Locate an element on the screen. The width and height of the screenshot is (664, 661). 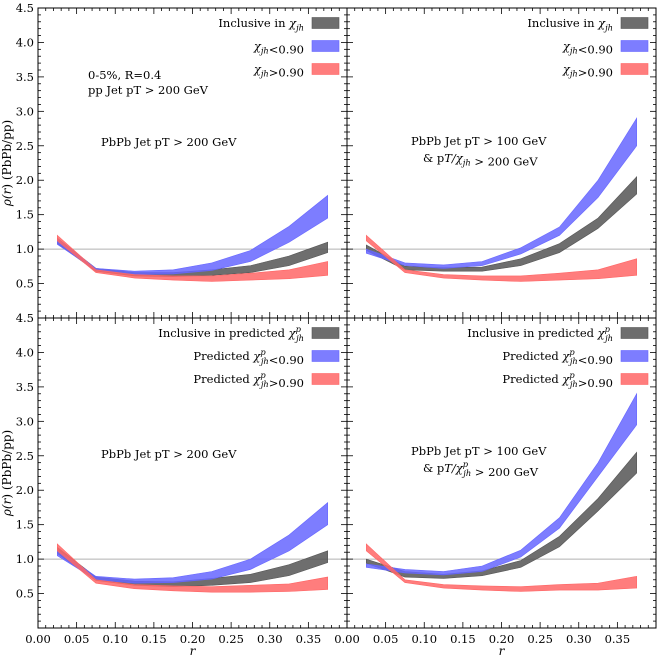
annotation-text: & pT/χjh > 200 GeV is located at coordinates (480, 159).